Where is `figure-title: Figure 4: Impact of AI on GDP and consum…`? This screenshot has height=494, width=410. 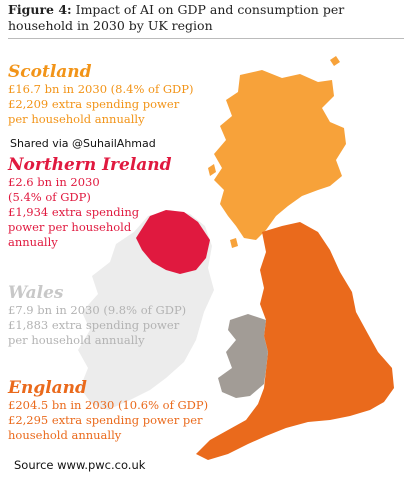 figure-title: Figure 4: Impact of AI on GDP and consum… is located at coordinates (206, 18).